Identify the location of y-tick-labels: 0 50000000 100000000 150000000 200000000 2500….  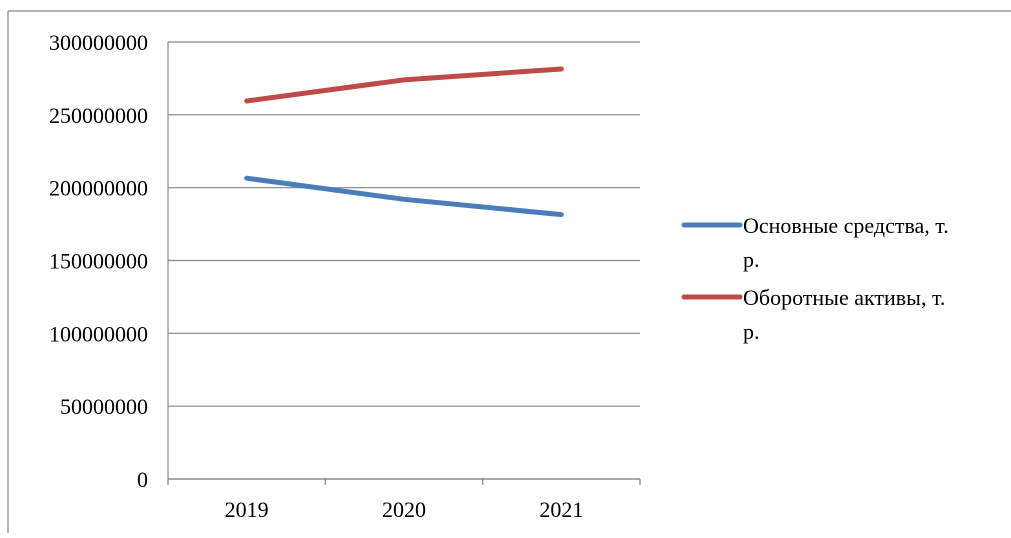
(98, 261).